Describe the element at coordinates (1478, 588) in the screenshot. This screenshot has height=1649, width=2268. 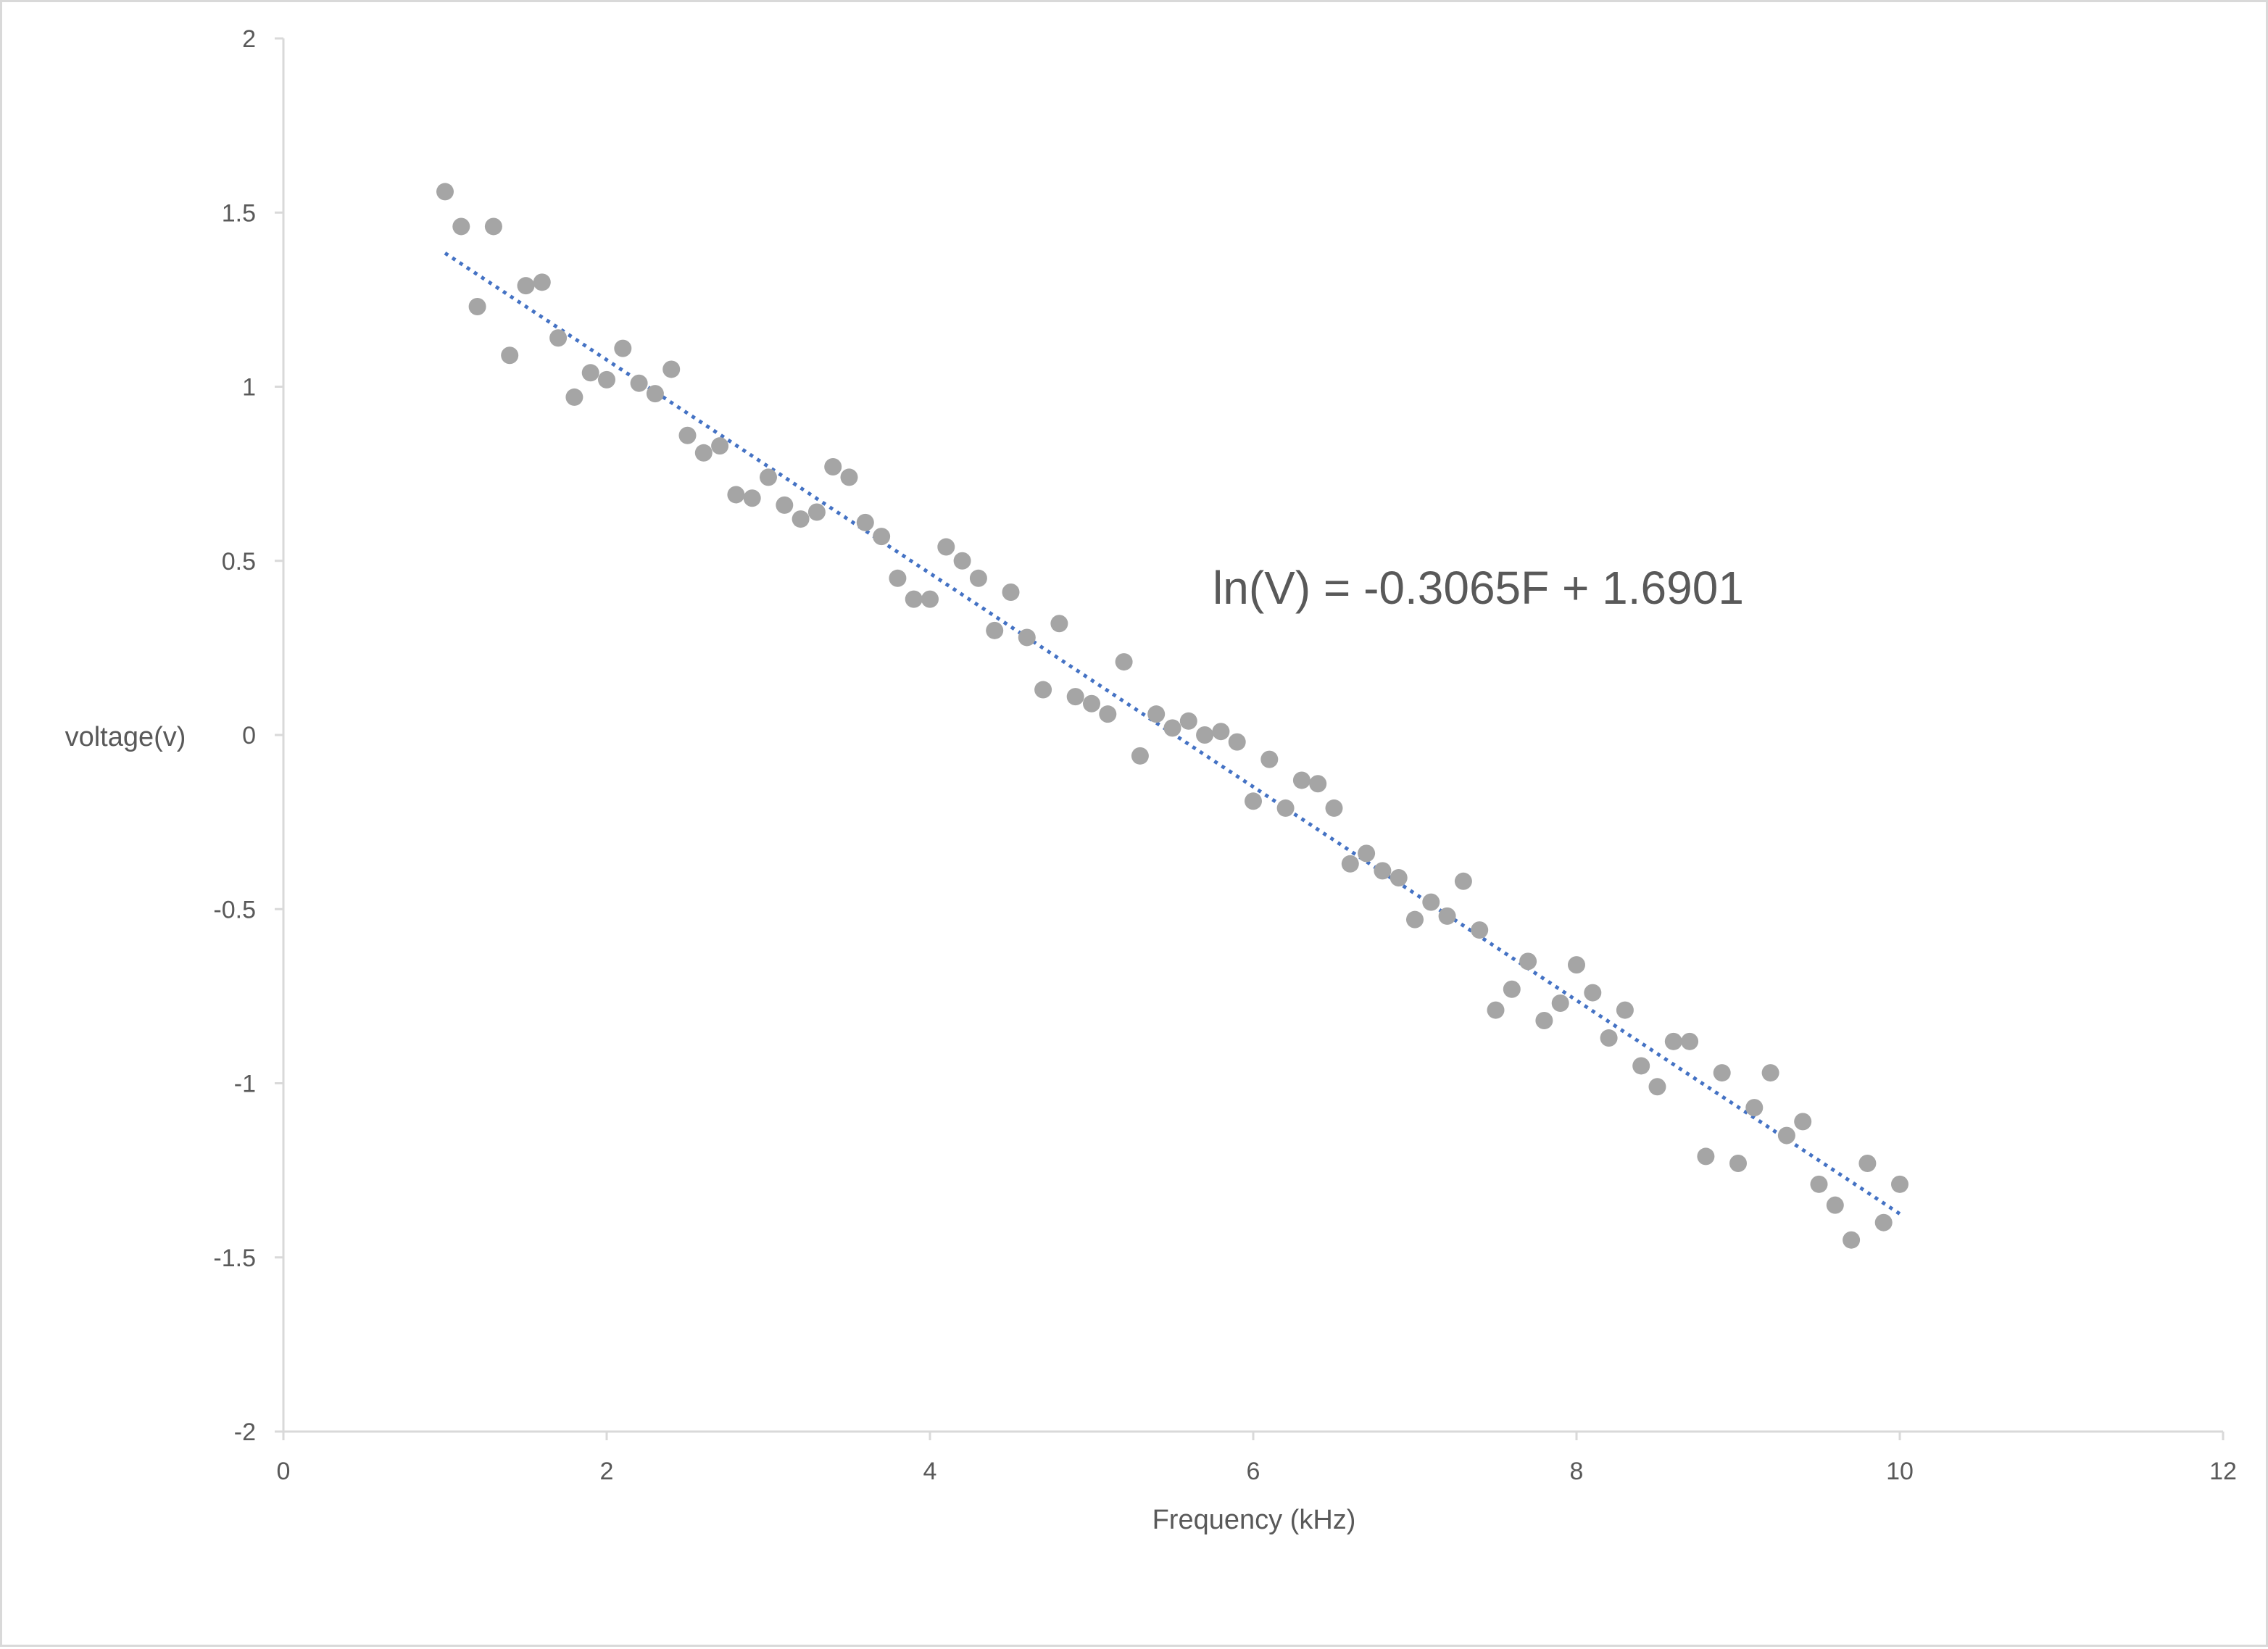
I see `trendline-equation: ln(V) = -0.3065F + 1.6901` at that location.